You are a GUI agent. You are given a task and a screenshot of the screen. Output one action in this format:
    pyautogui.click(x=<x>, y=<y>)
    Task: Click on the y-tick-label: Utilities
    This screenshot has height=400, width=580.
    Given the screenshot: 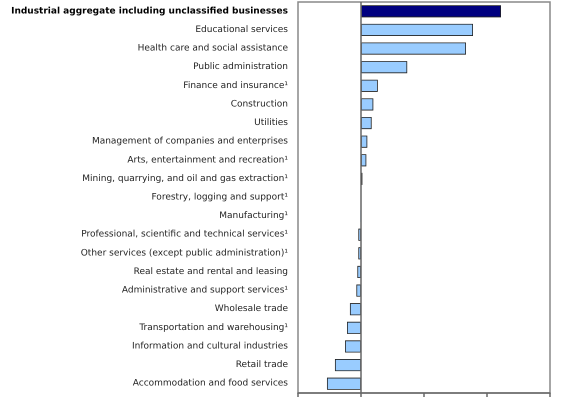 What is the action you would take?
    pyautogui.click(x=271, y=123)
    